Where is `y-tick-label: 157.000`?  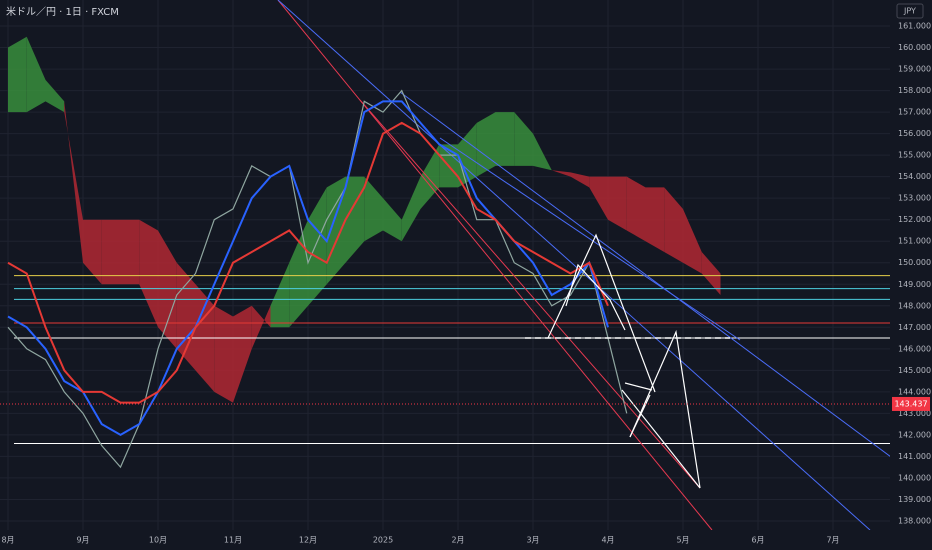
y-tick-label: 157.000 is located at coordinates (914, 112).